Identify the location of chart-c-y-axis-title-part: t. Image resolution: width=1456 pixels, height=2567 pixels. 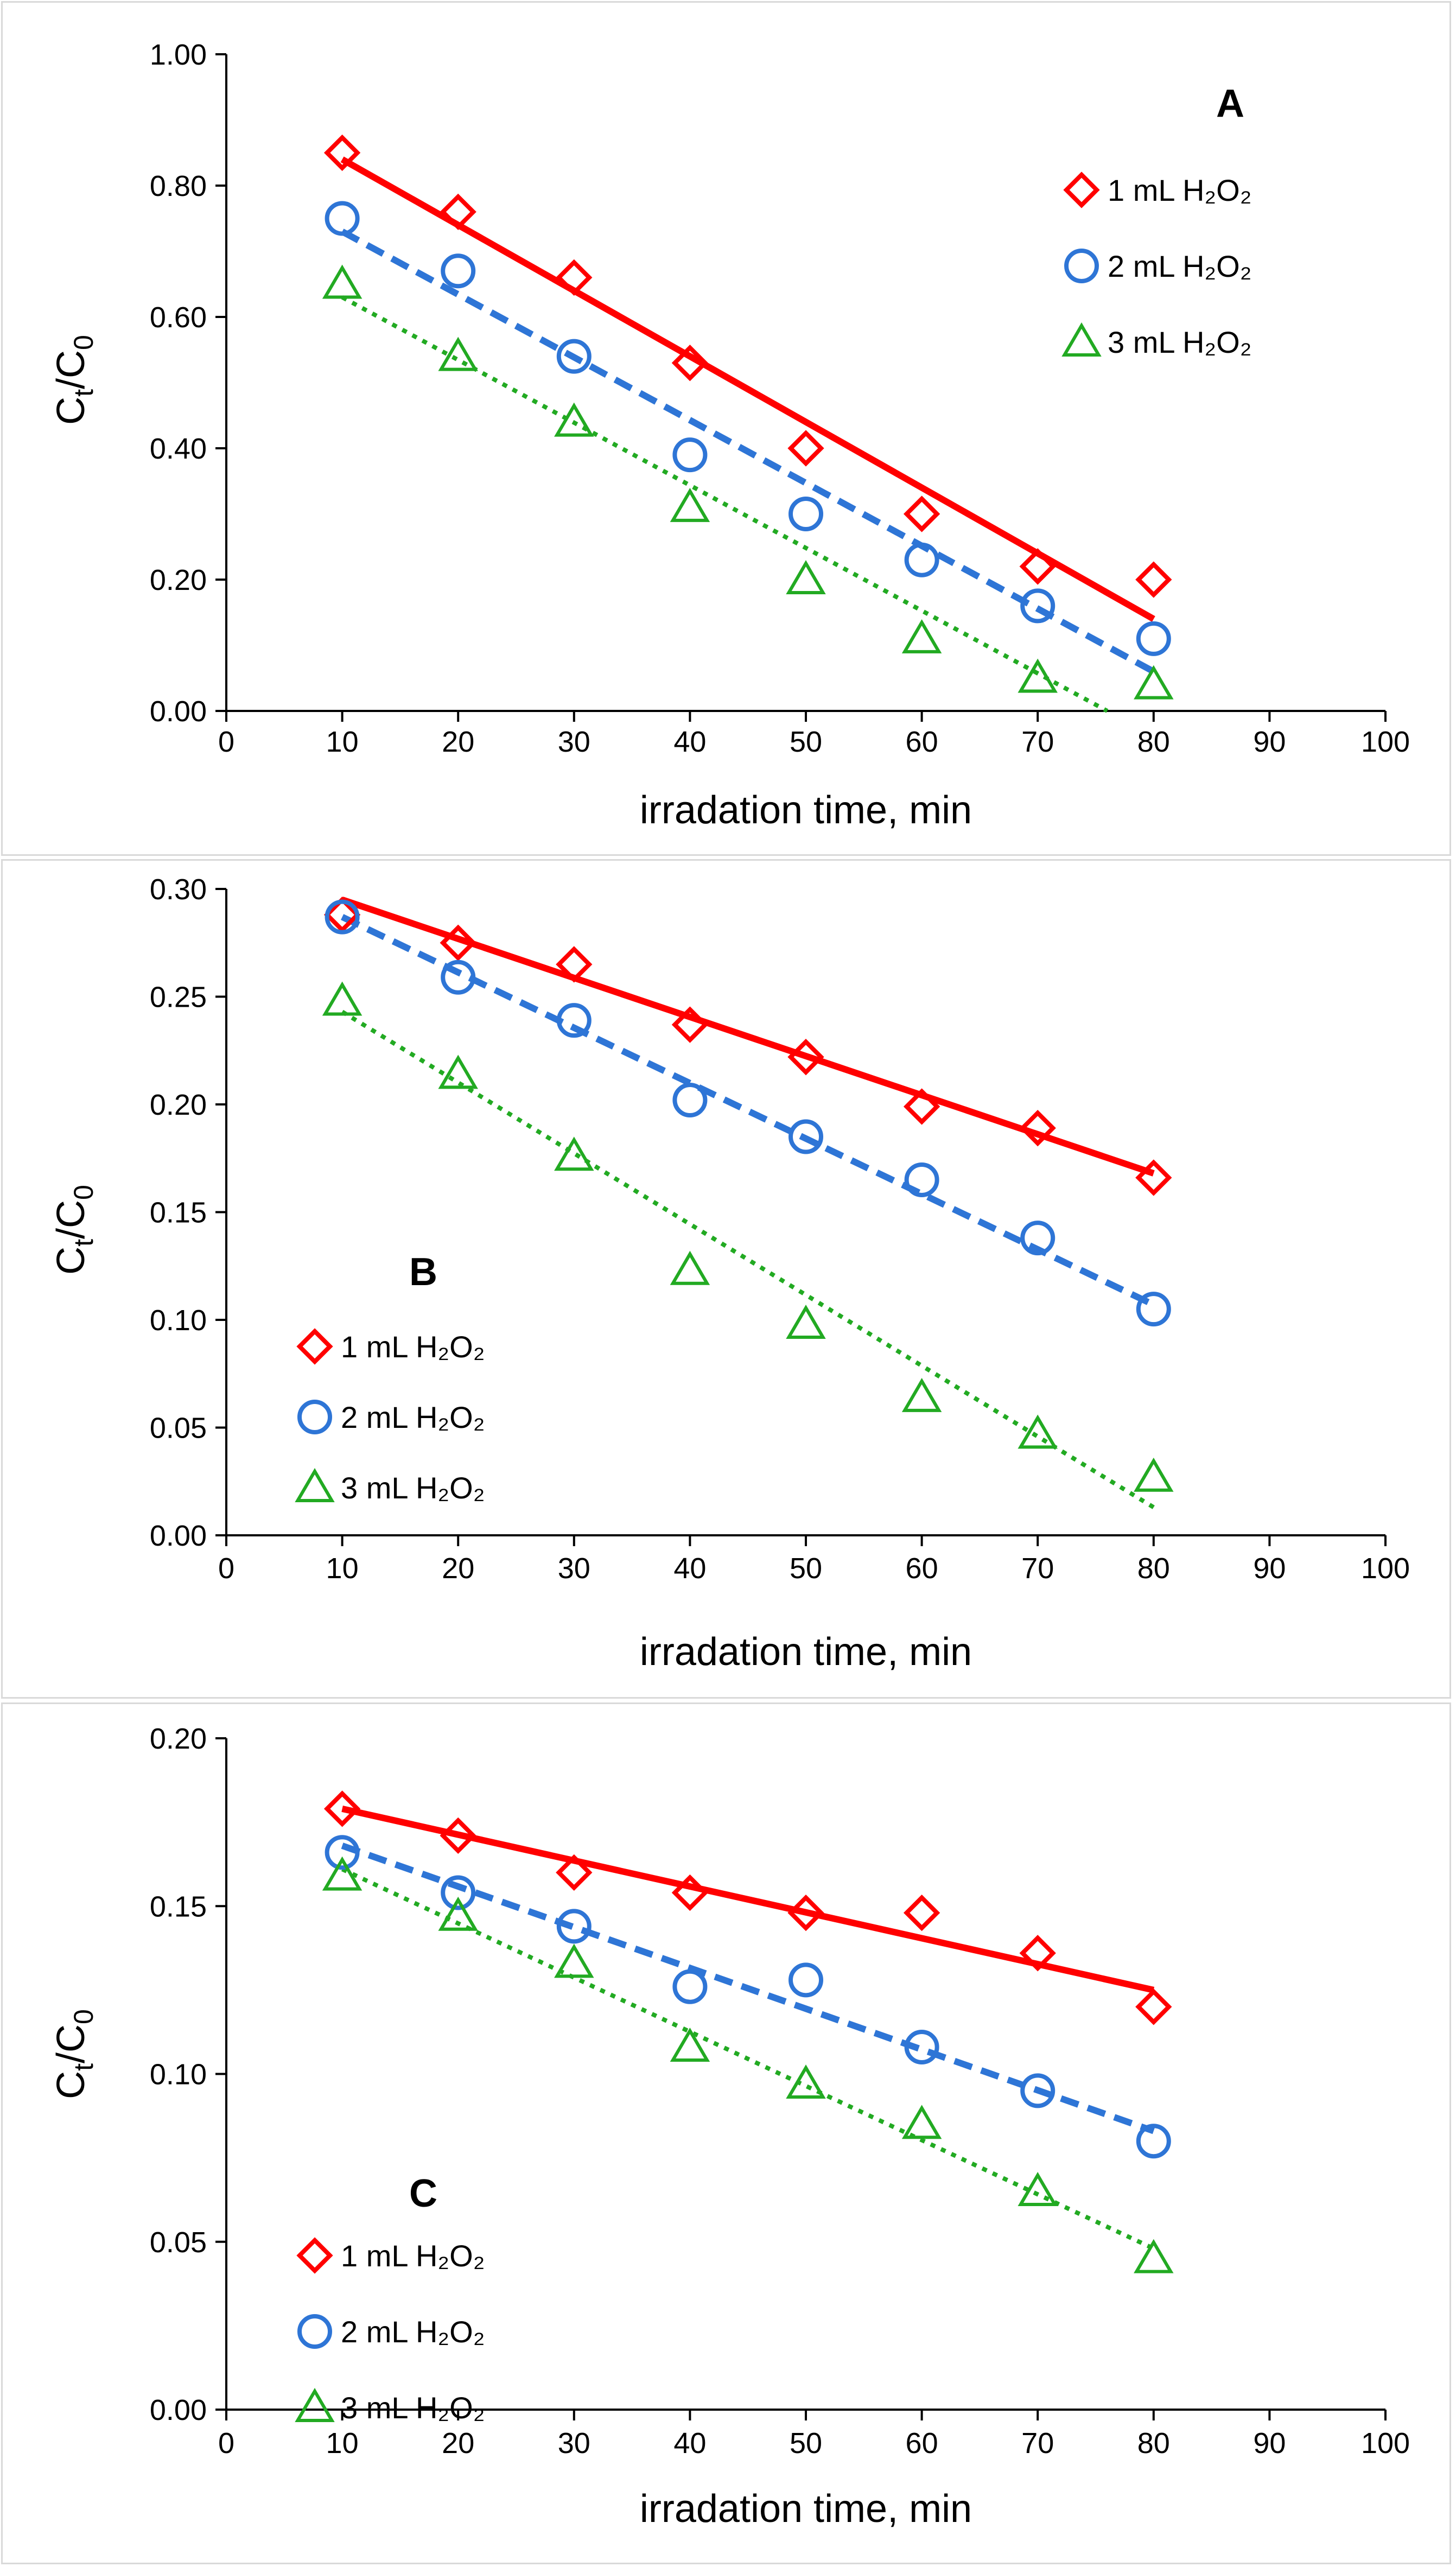
(83, 2067).